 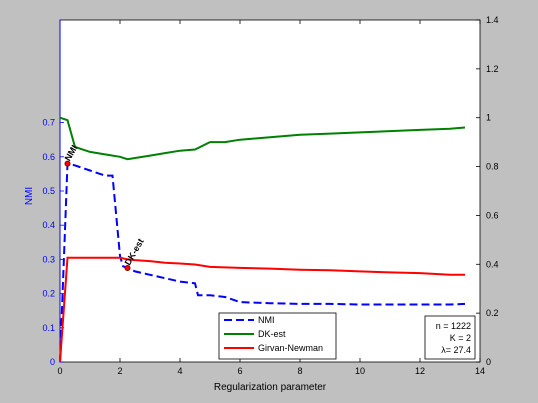 I want to click on x-tick-label: 2, so click(x=119, y=371).